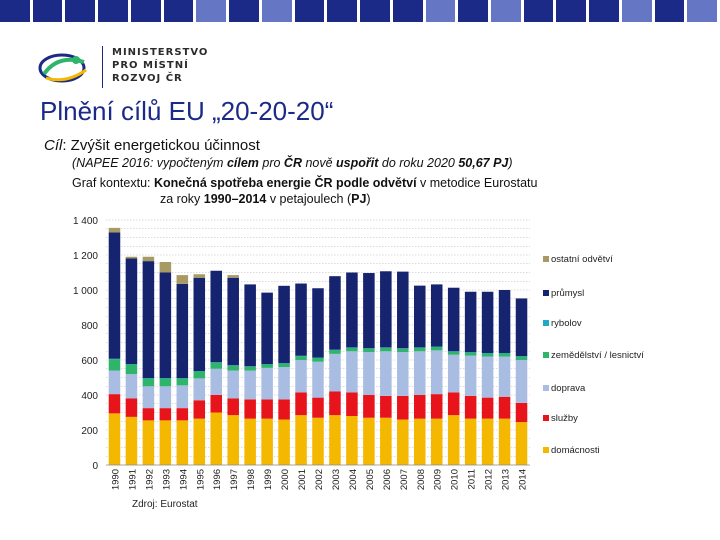  I want to click on ministry-line-3: ROZVOJ ČR, so click(147, 78).